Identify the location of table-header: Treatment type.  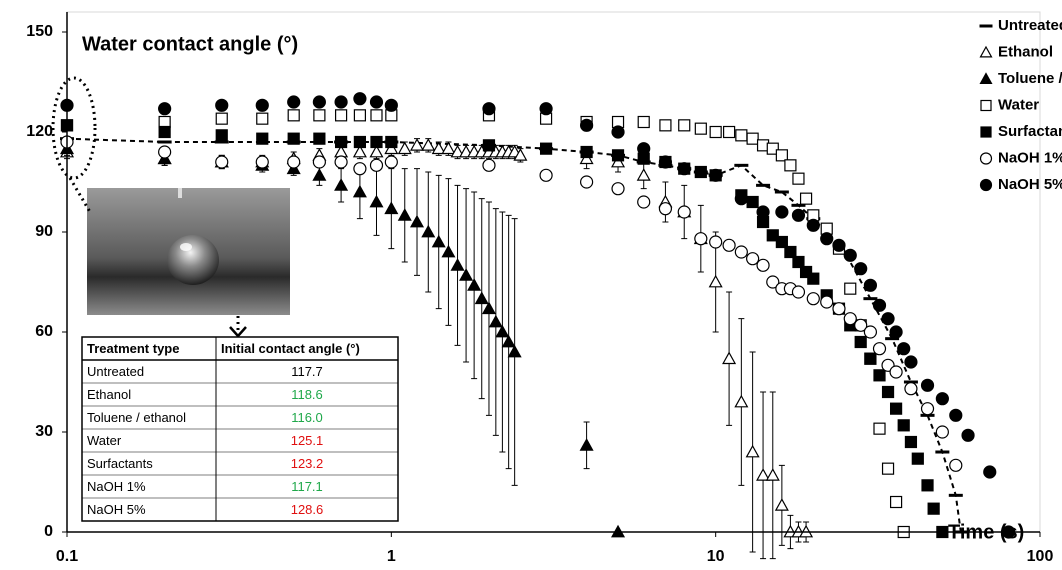
(133, 348).